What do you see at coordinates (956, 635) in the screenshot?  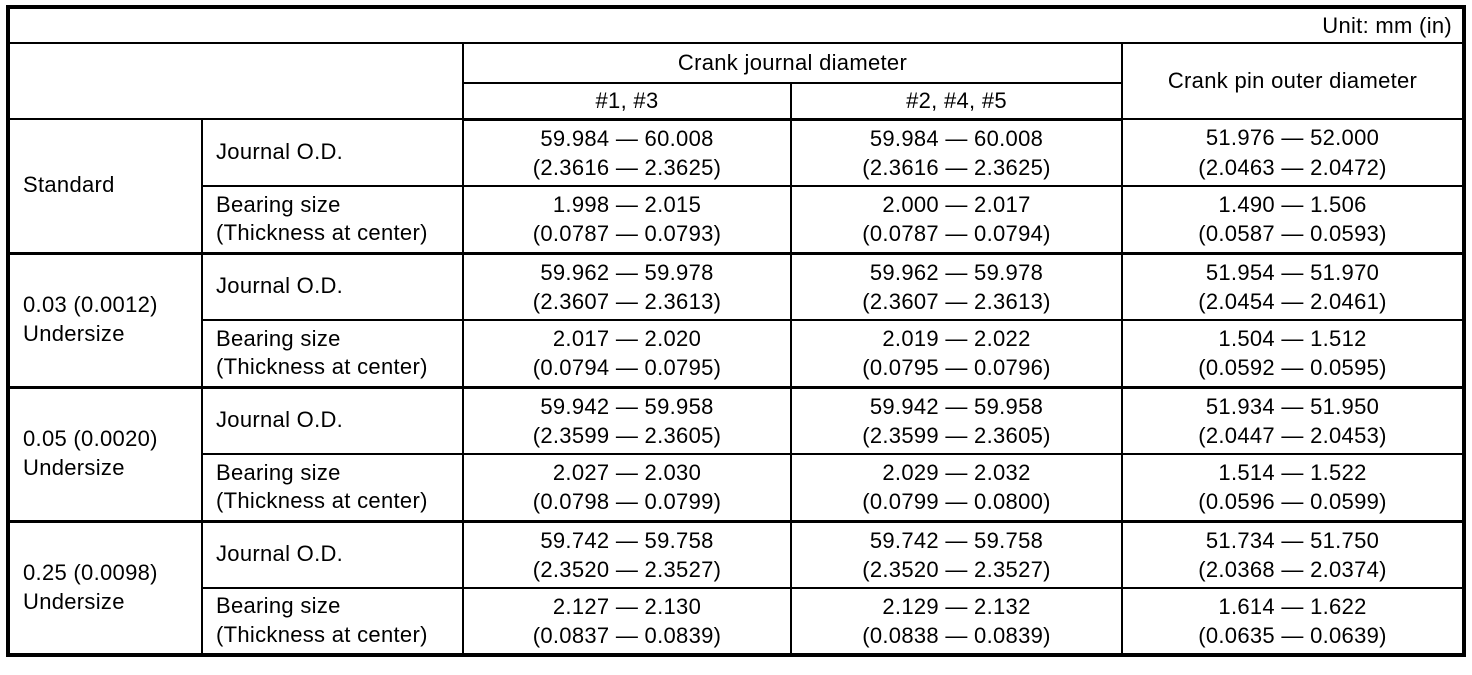 I see `spec-in: (0.0838 — 0.0839)` at bounding box center [956, 635].